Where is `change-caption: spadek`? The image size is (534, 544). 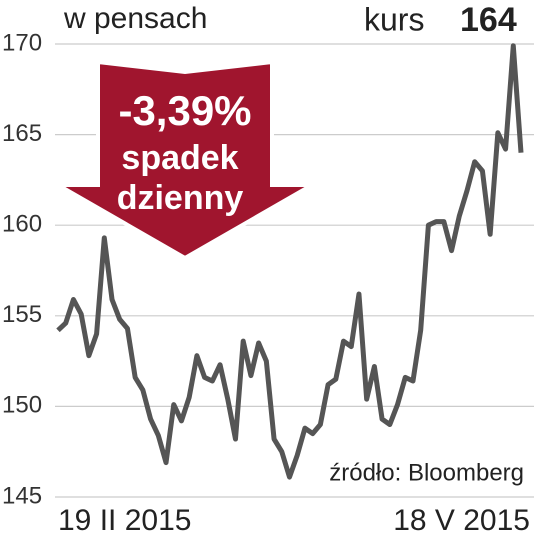
change-caption: spadek is located at coordinates (179, 158).